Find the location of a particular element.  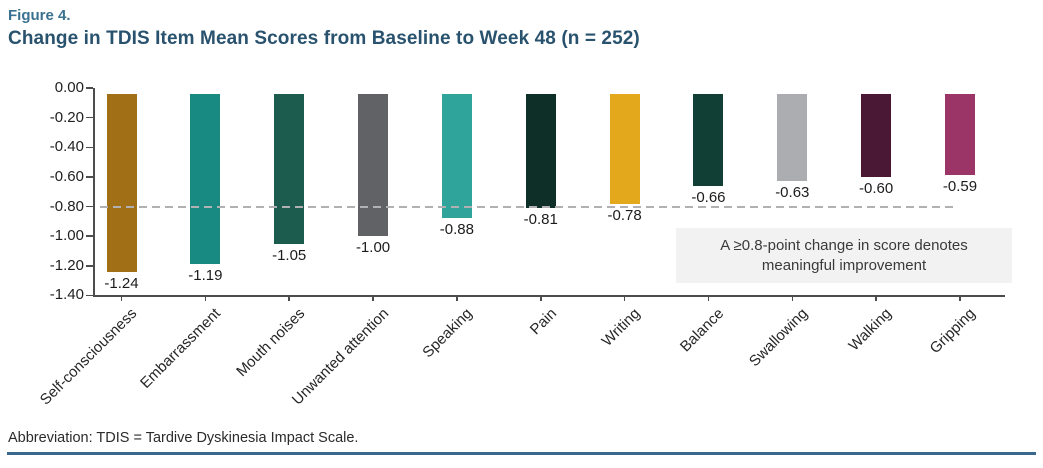

annotation-line-1: A ≥0.8-point change in score denotes is located at coordinates (844, 245).